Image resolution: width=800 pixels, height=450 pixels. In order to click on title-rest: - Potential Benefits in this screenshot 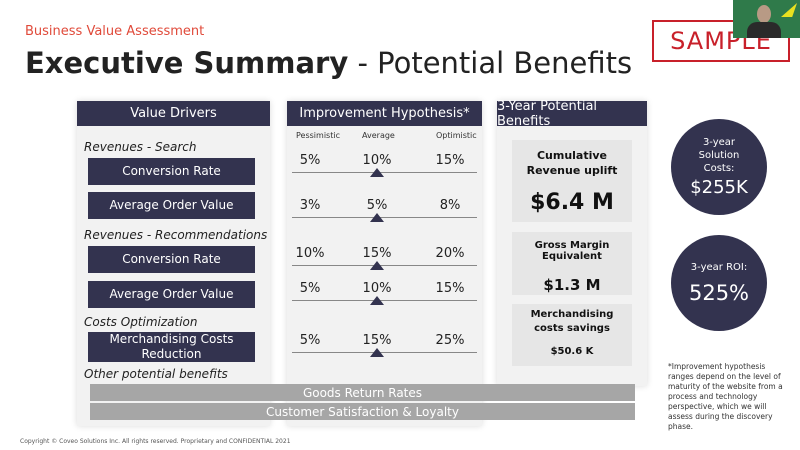, I will do `click(490, 63)`.